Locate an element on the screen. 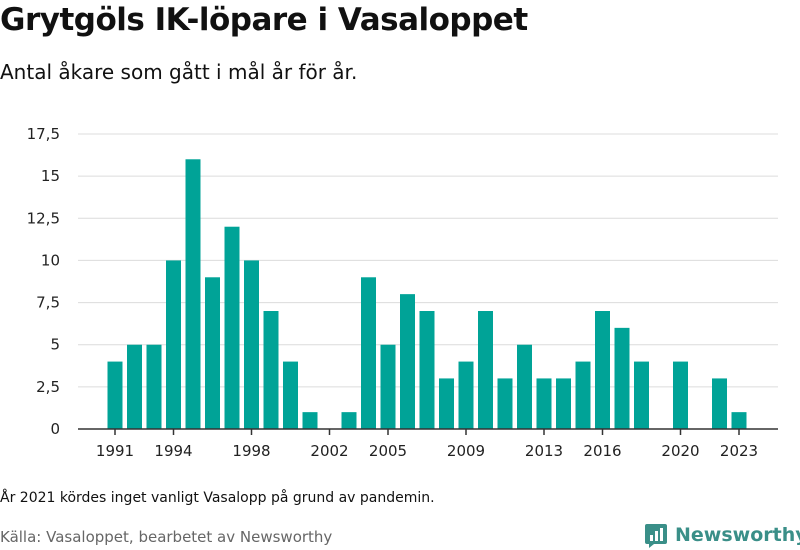 The height and width of the screenshot is (550, 800). bar-2014 is located at coordinates (563, 403).